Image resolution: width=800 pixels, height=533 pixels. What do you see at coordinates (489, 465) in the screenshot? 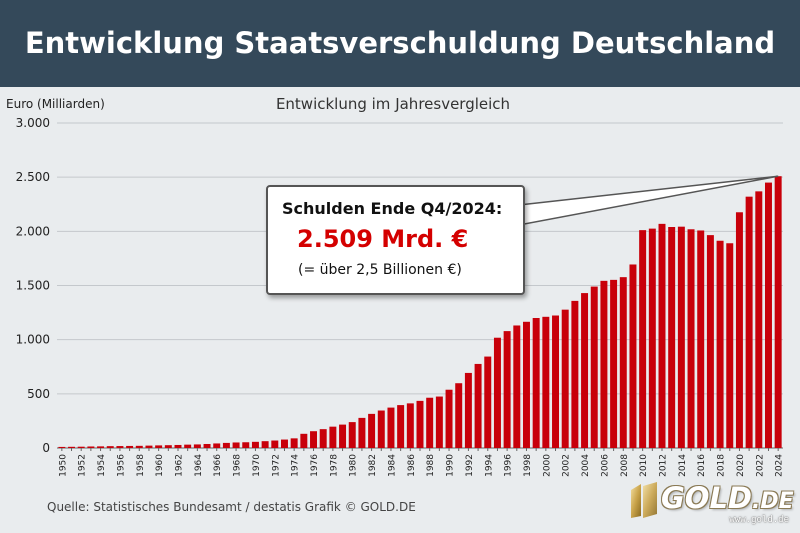
I see `x-tick-label: 1994` at bounding box center [489, 465].